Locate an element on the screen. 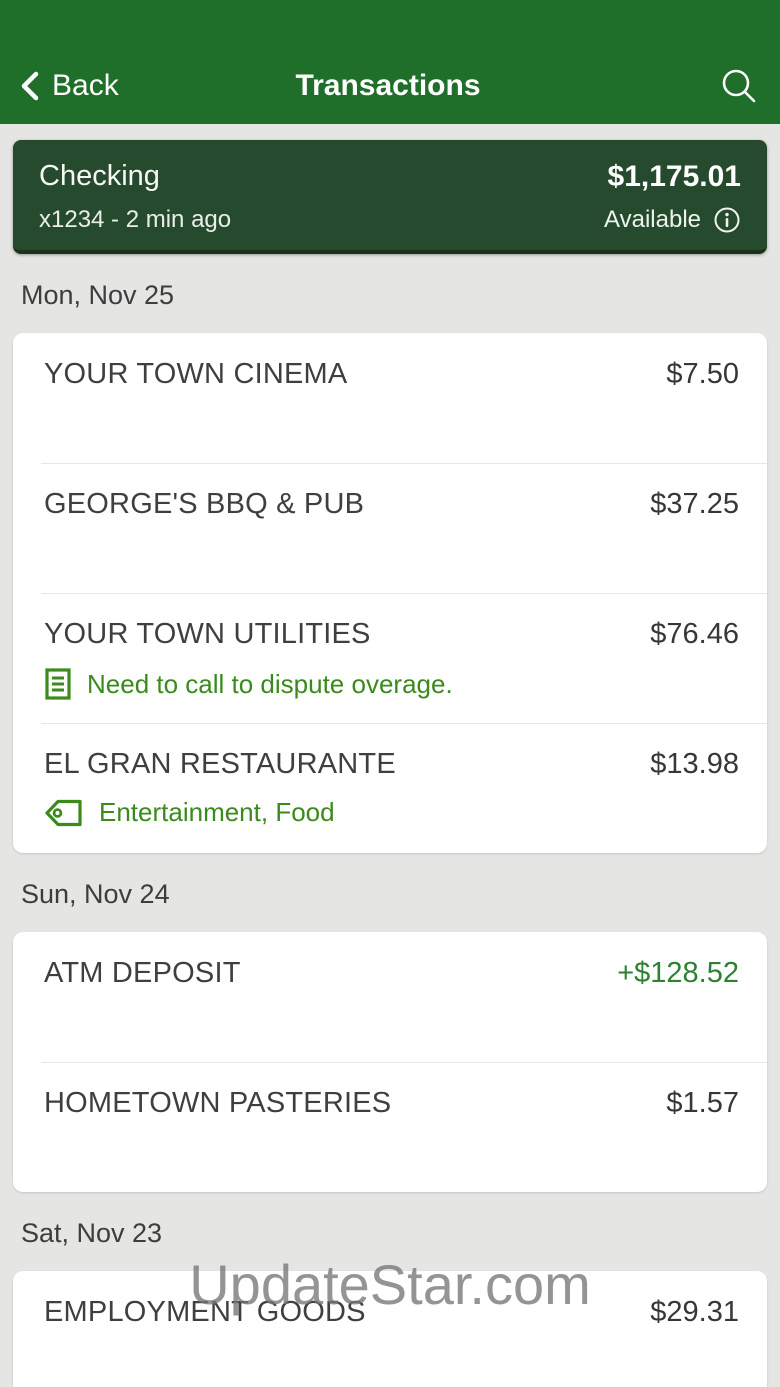 The image size is (780, 1387). transaction-amount: $1.57 is located at coordinates (702, 1103).